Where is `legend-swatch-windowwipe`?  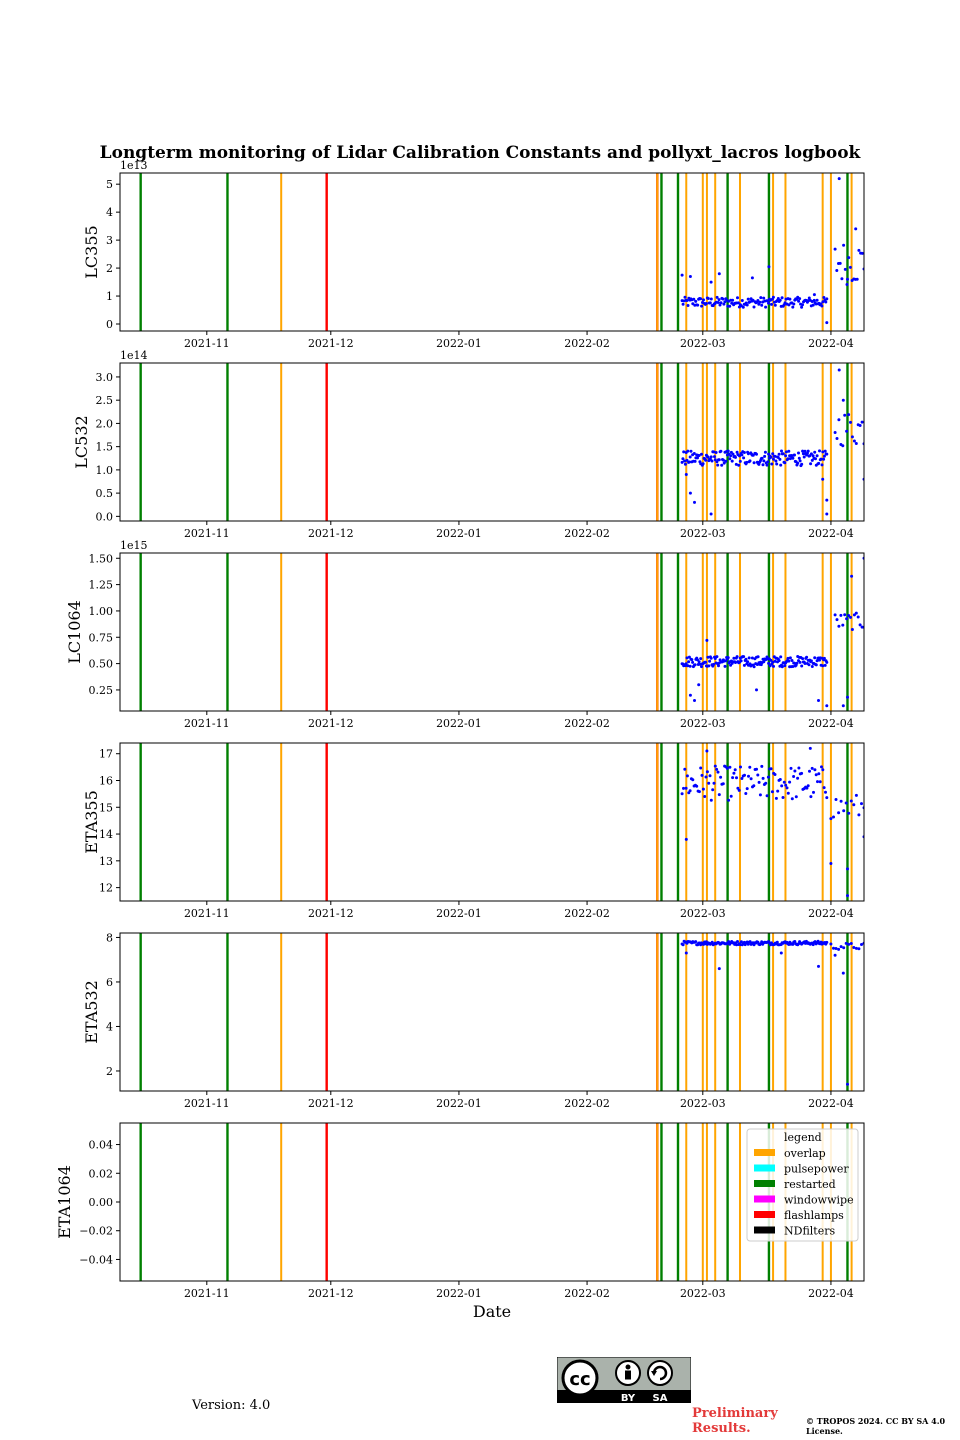
legend-swatch-windowwipe is located at coordinates (764, 1199).